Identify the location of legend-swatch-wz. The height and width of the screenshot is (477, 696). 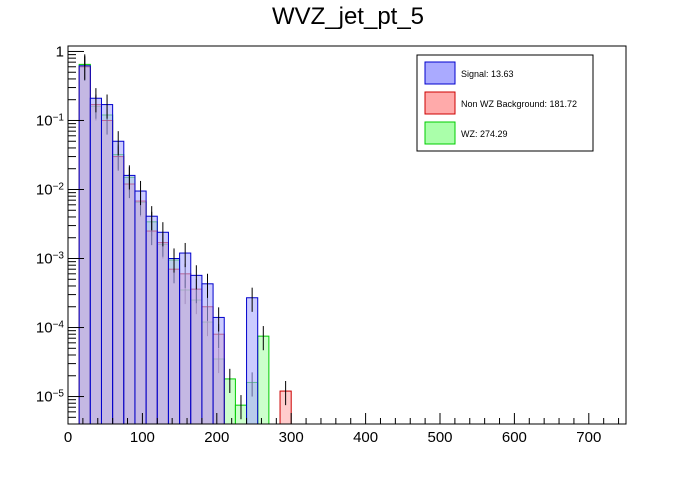
(440, 133).